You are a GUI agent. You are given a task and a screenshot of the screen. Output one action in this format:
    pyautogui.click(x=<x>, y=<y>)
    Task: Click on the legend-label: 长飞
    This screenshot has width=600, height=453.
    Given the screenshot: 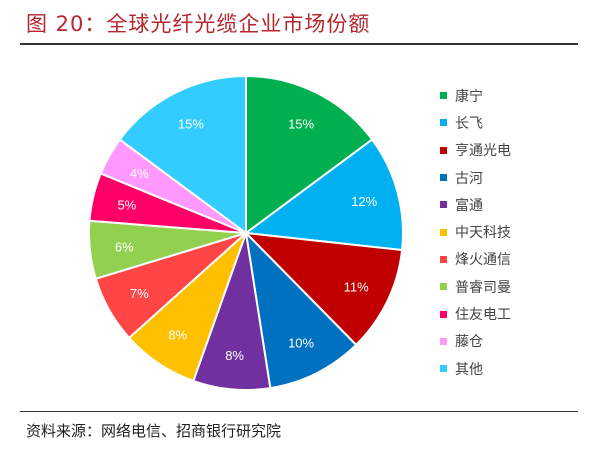 What is the action you would take?
    pyautogui.click(x=469, y=123)
    